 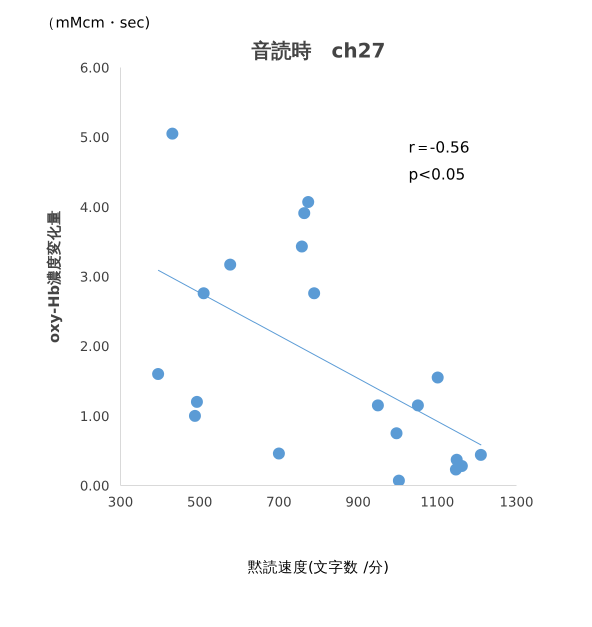 I want to click on x-tick-label: 500, so click(x=199, y=503).